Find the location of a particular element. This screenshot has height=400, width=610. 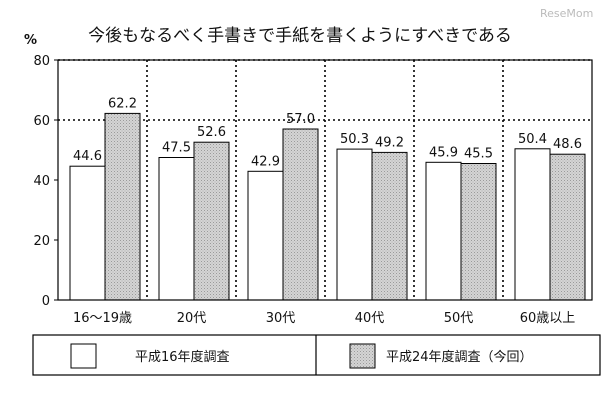

category-label: 60歳以上 is located at coordinates (548, 318).